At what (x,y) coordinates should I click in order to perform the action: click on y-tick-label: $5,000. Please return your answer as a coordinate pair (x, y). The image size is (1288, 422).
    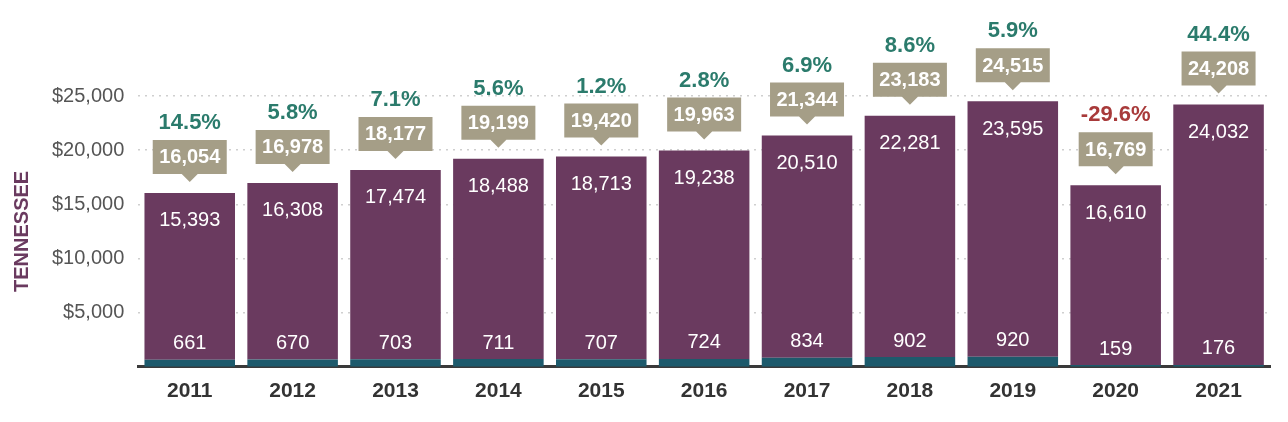
    Looking at the image, I should click on (94, 311).